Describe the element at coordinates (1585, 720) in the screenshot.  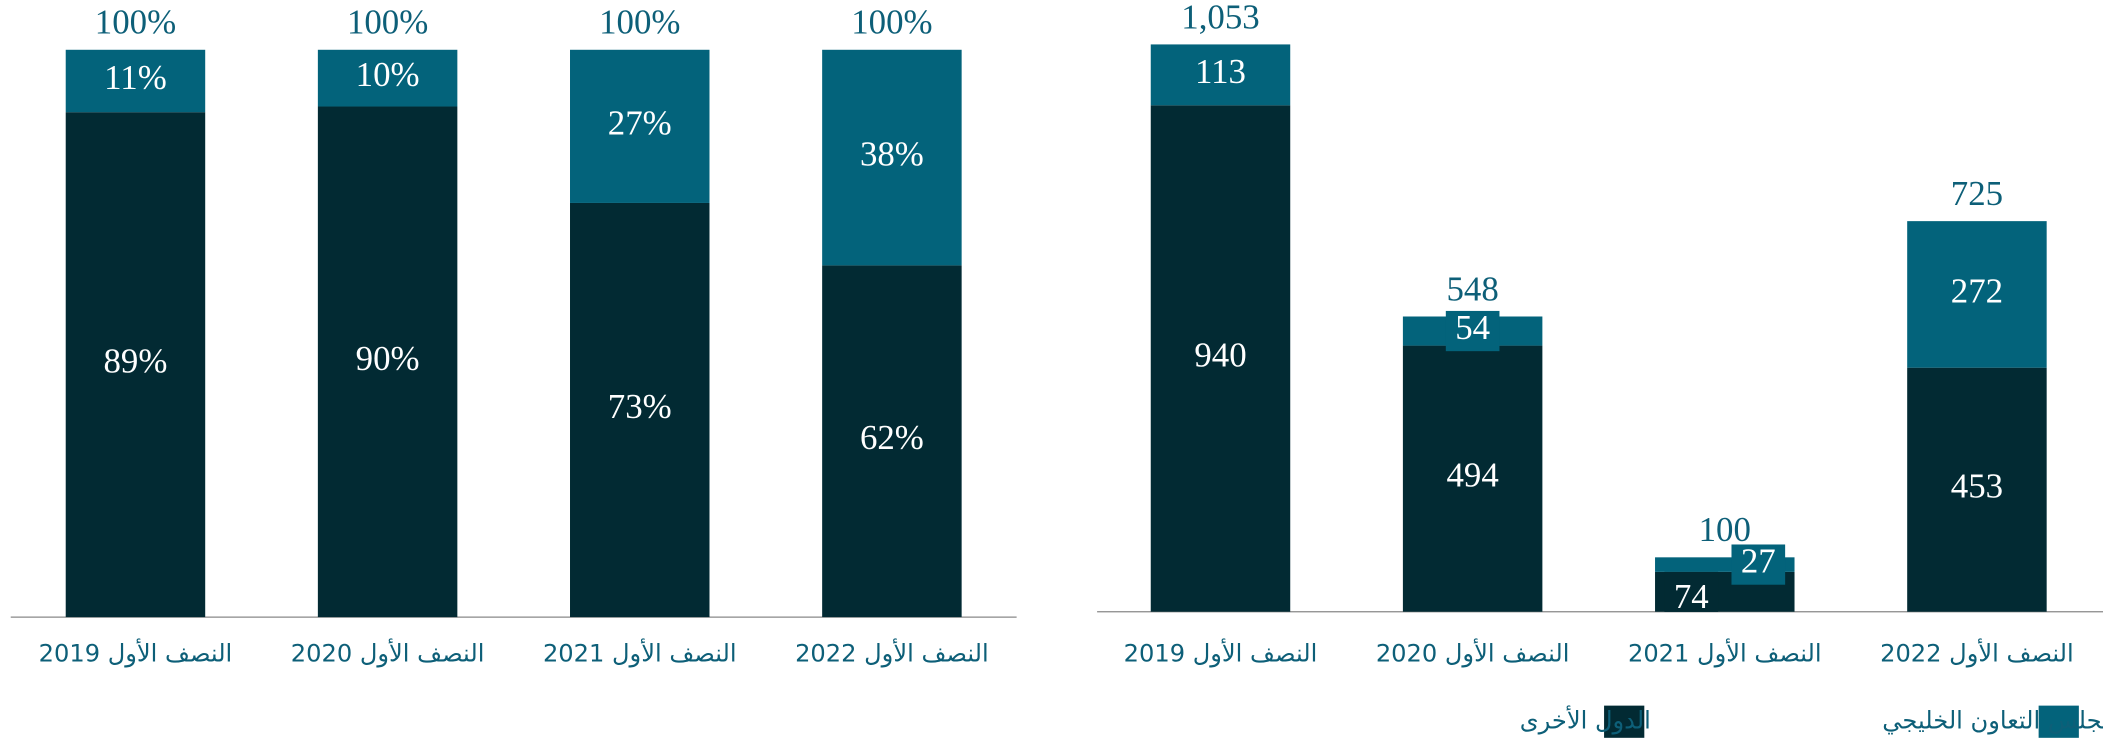
I see `legend-label: الدول الأخرى` at that location.